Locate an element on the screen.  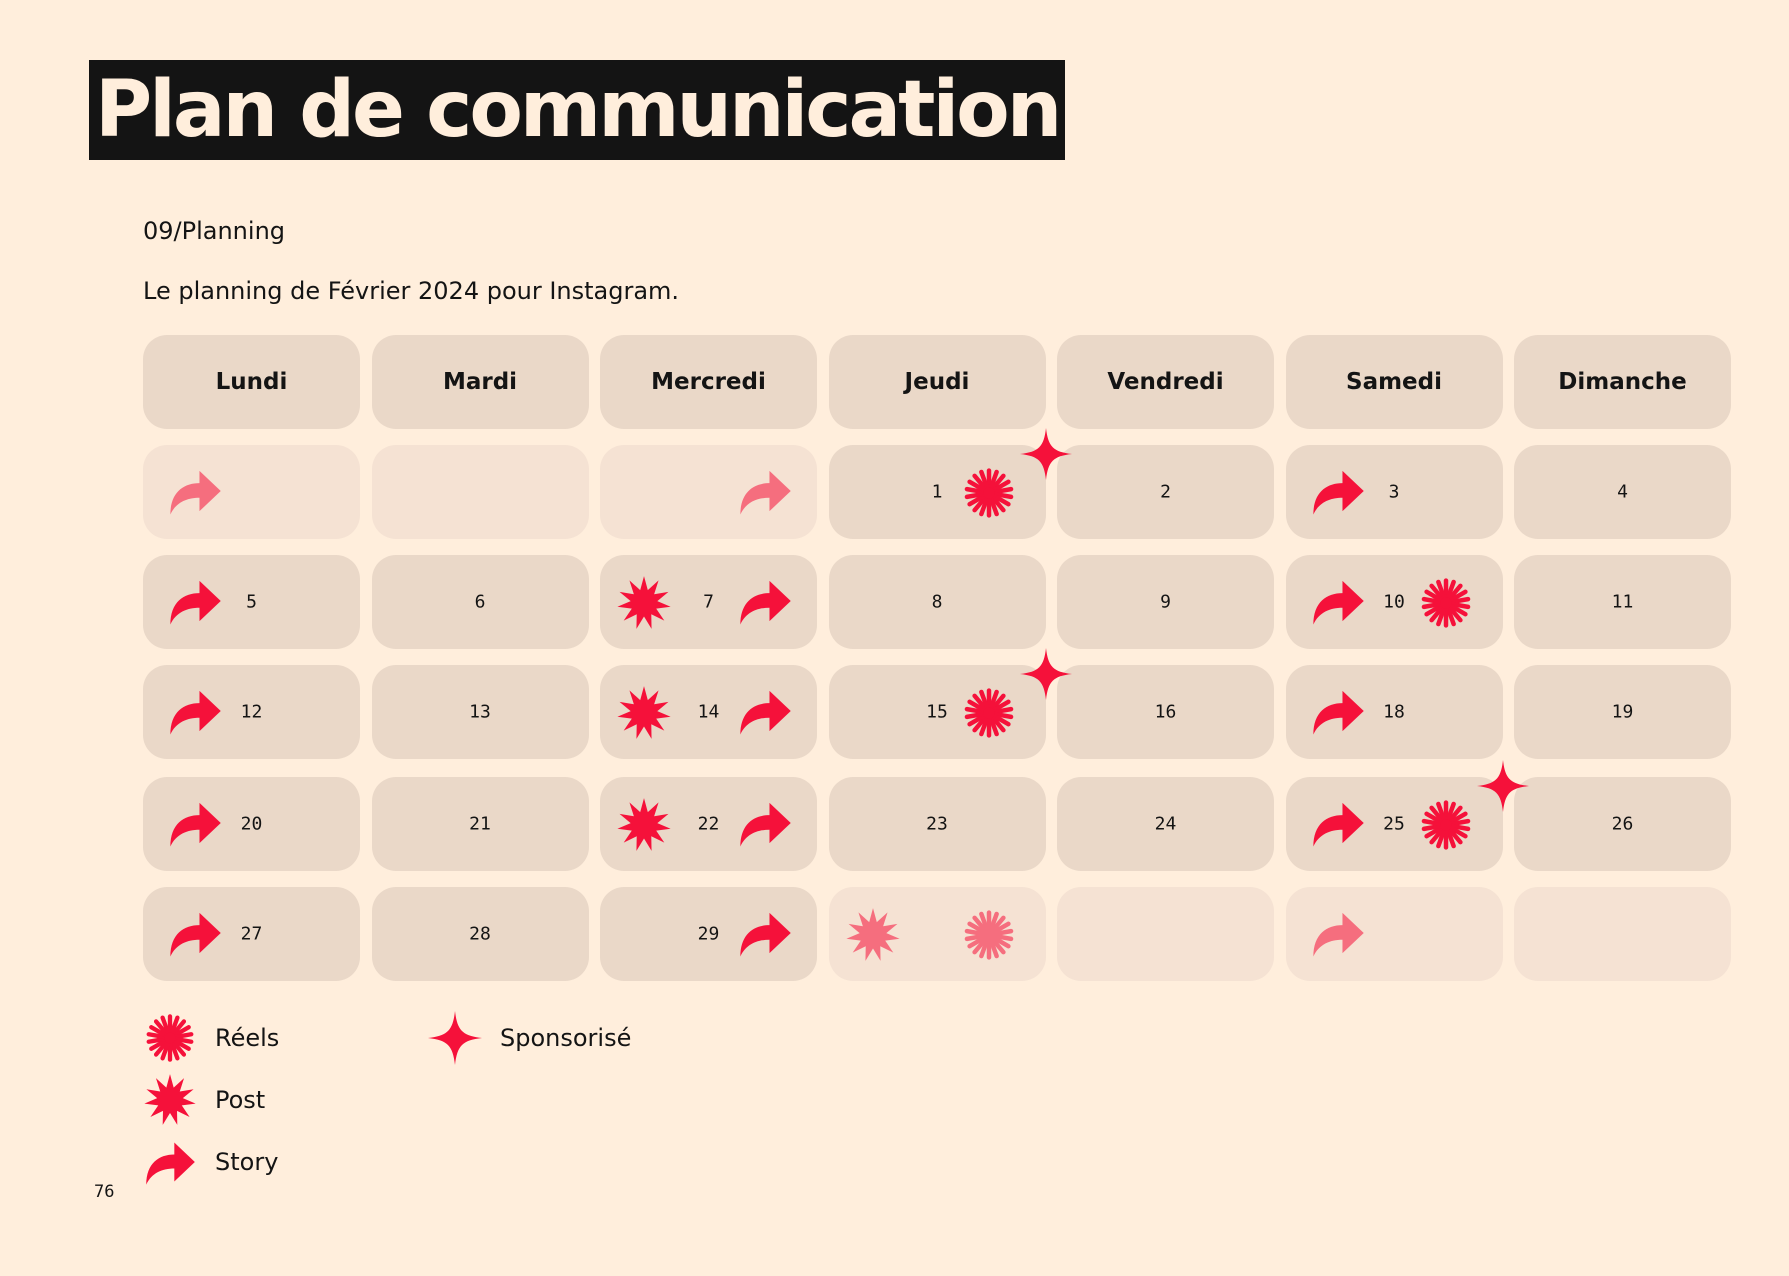
legend-story: Story is located at coordinates (210, 1162).